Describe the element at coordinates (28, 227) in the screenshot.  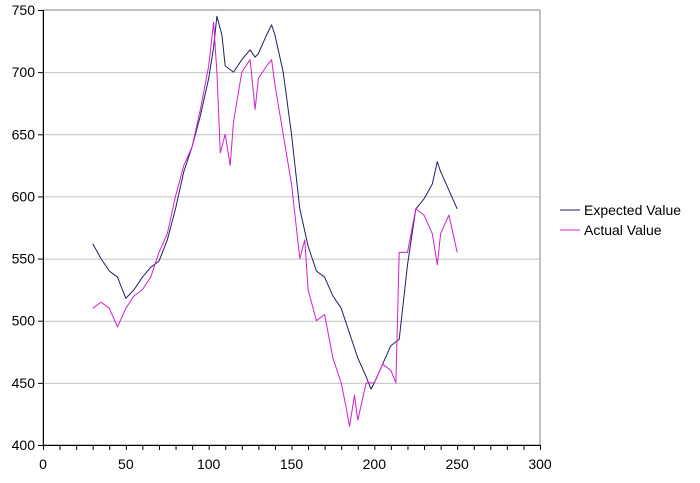
I see `y-axis: 400 450 500 550 600 650 700 750` at that location.